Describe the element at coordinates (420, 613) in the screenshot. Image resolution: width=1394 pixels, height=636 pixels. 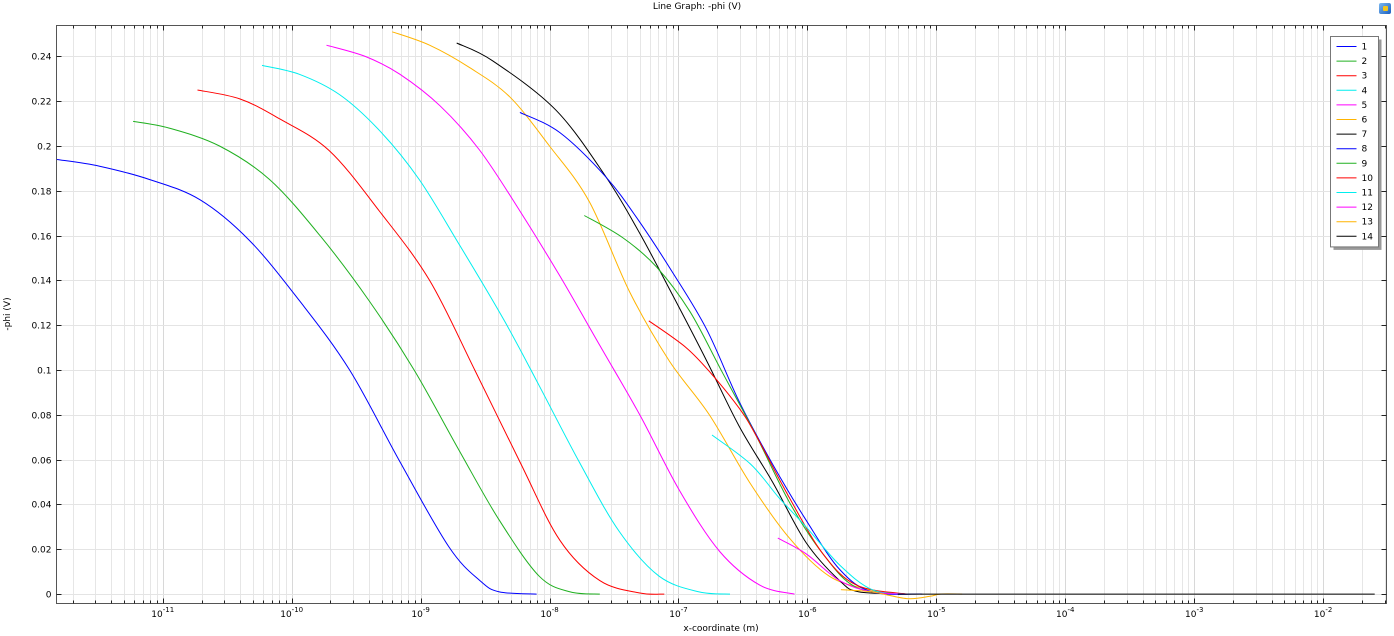
I see `x-tick-label: 10⁻⁹` at that location.